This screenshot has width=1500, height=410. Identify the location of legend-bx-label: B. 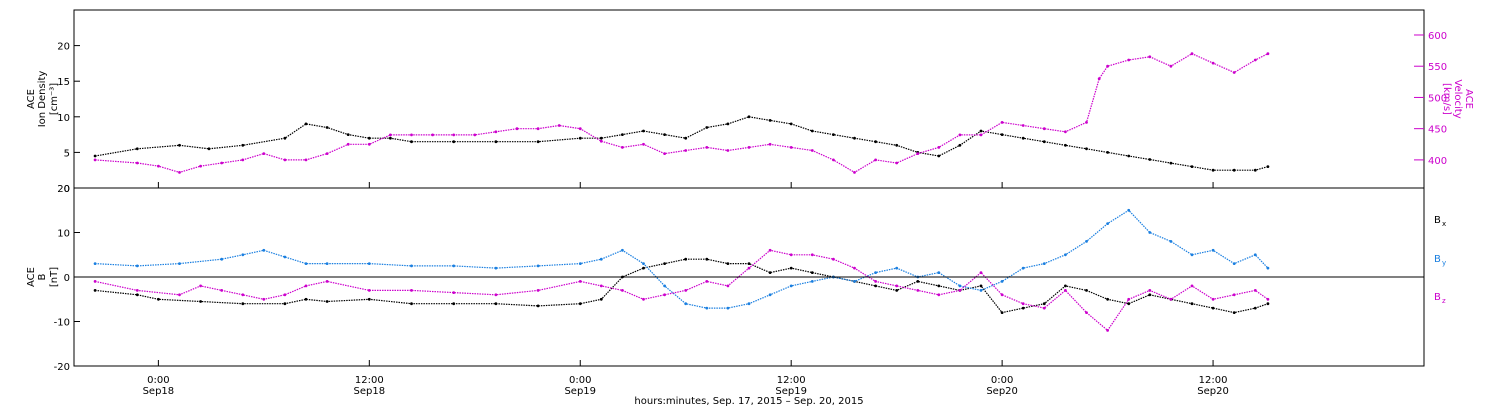
(1437, 220).